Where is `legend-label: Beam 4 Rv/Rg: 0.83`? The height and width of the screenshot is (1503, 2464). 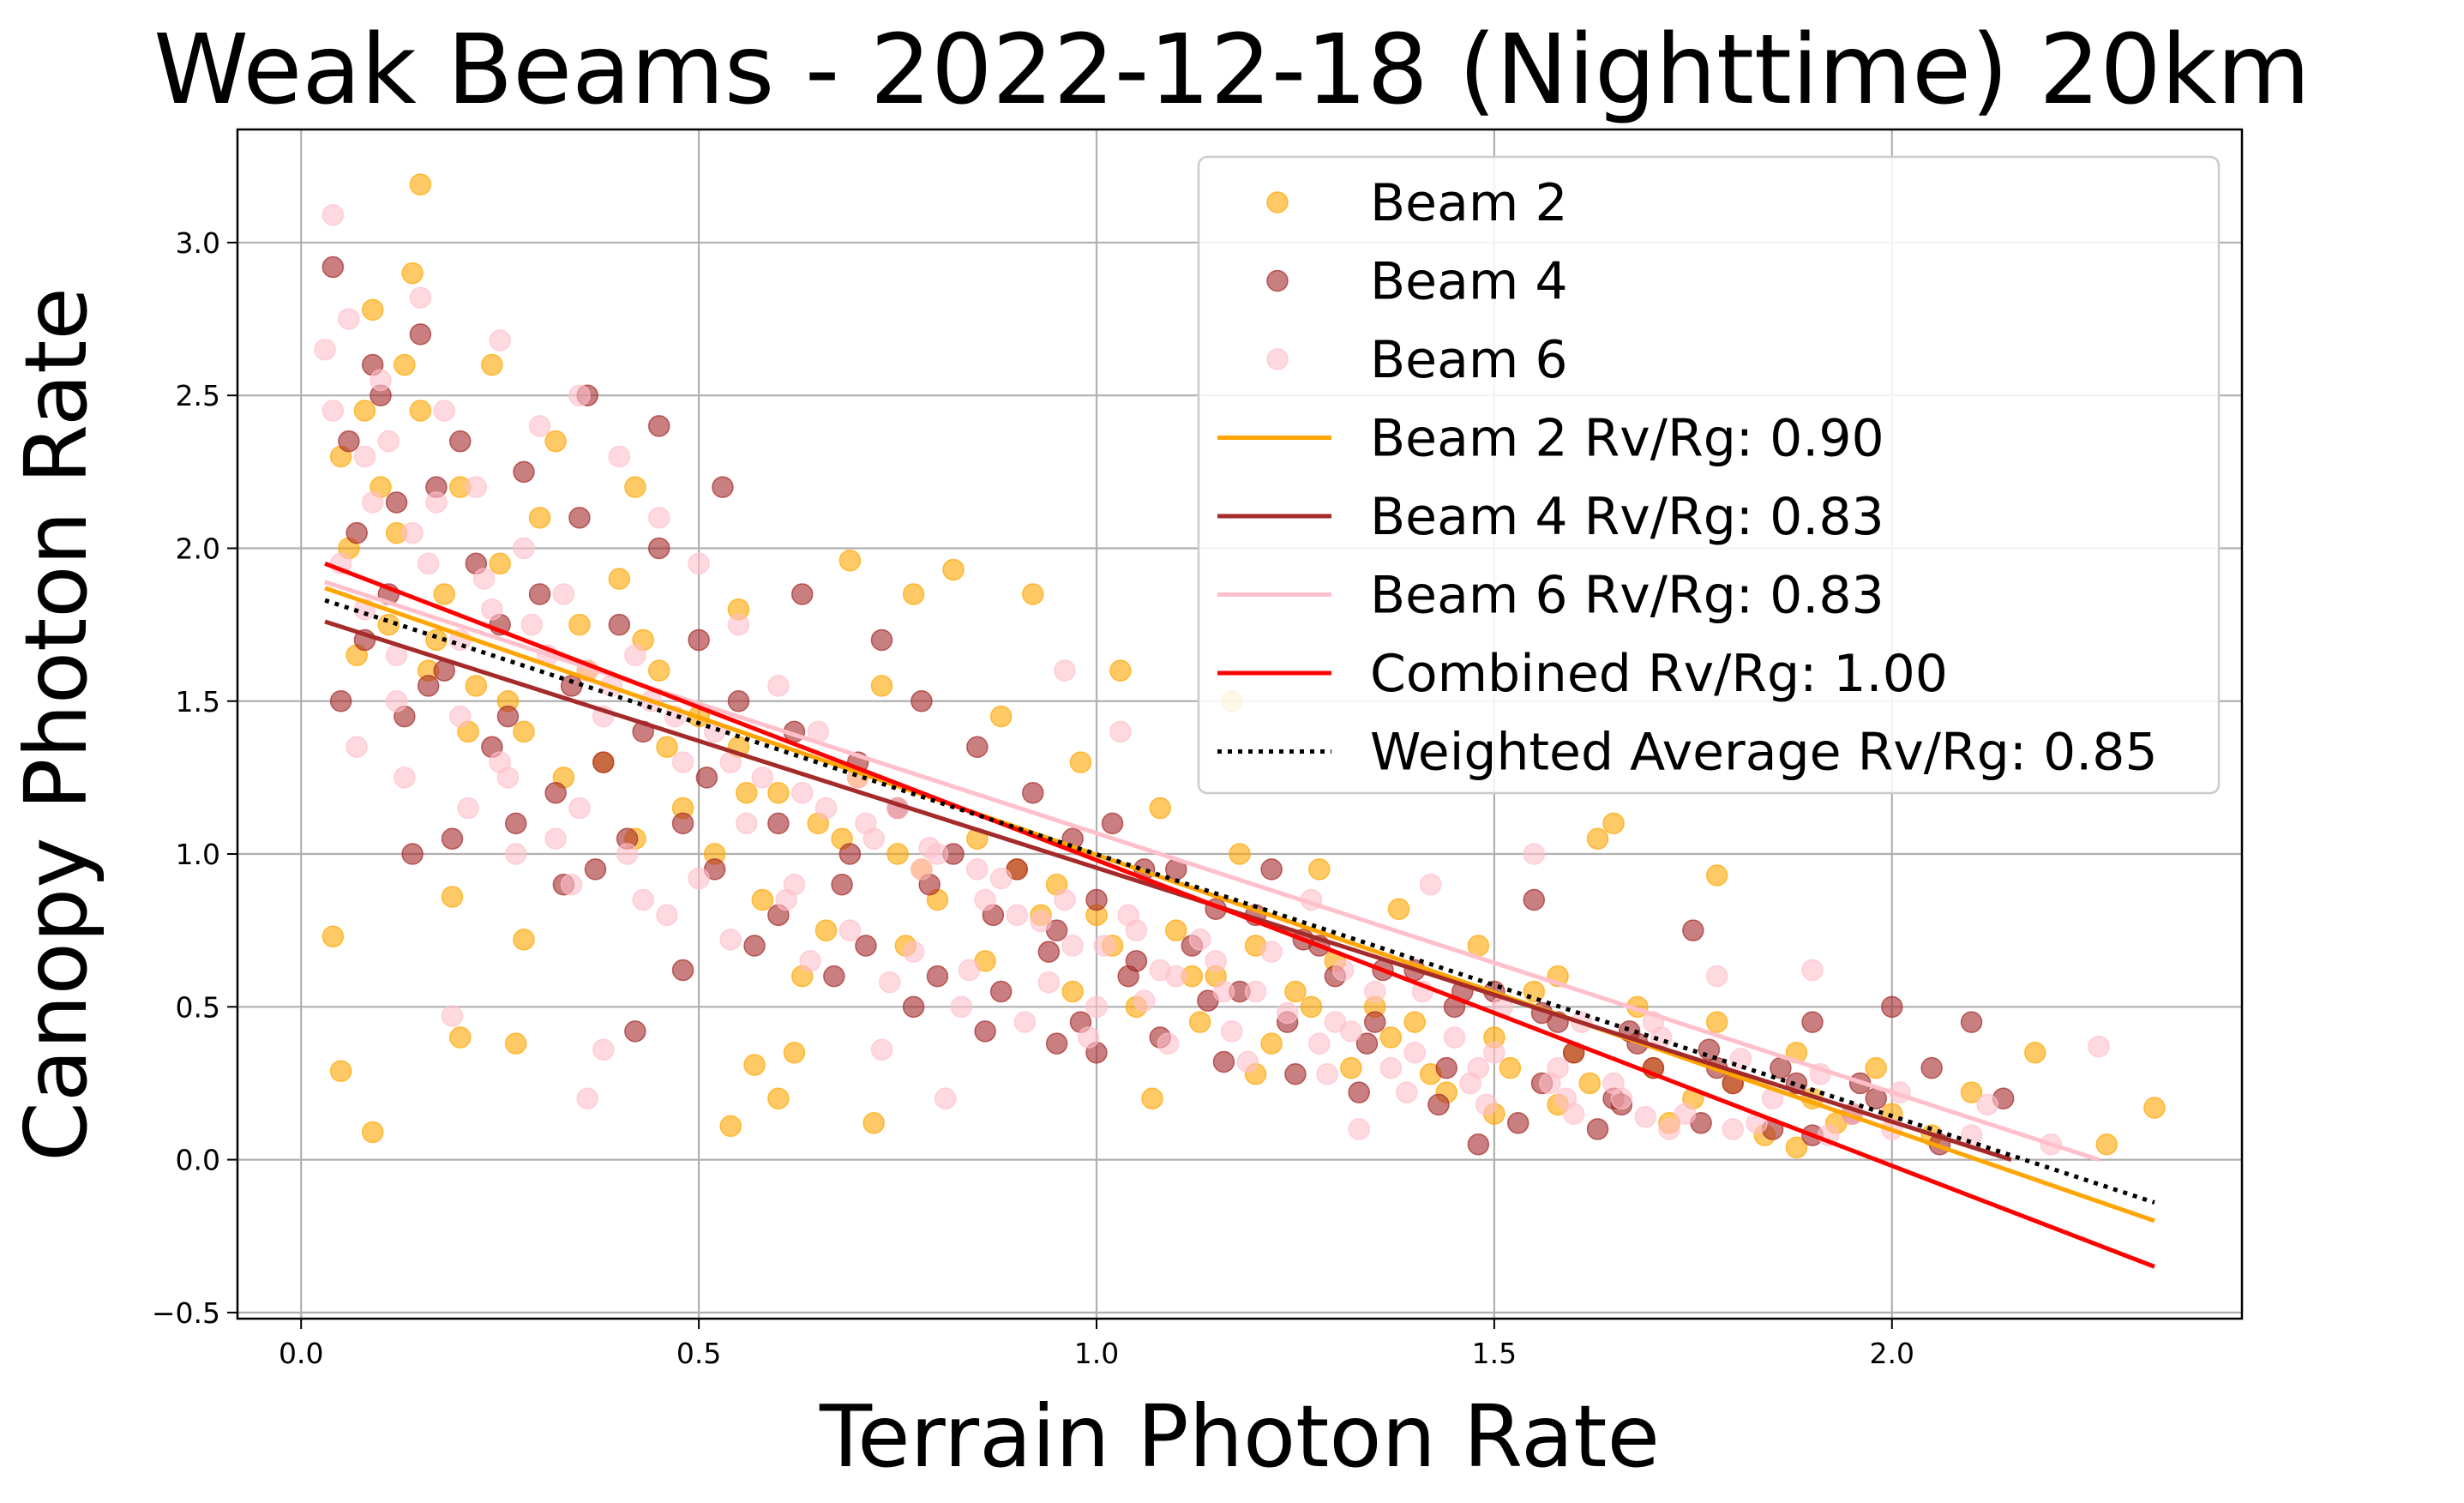 legend-label: Beam 4 Rv/Rg: 0.83 is located at coordinates (1627, 517).